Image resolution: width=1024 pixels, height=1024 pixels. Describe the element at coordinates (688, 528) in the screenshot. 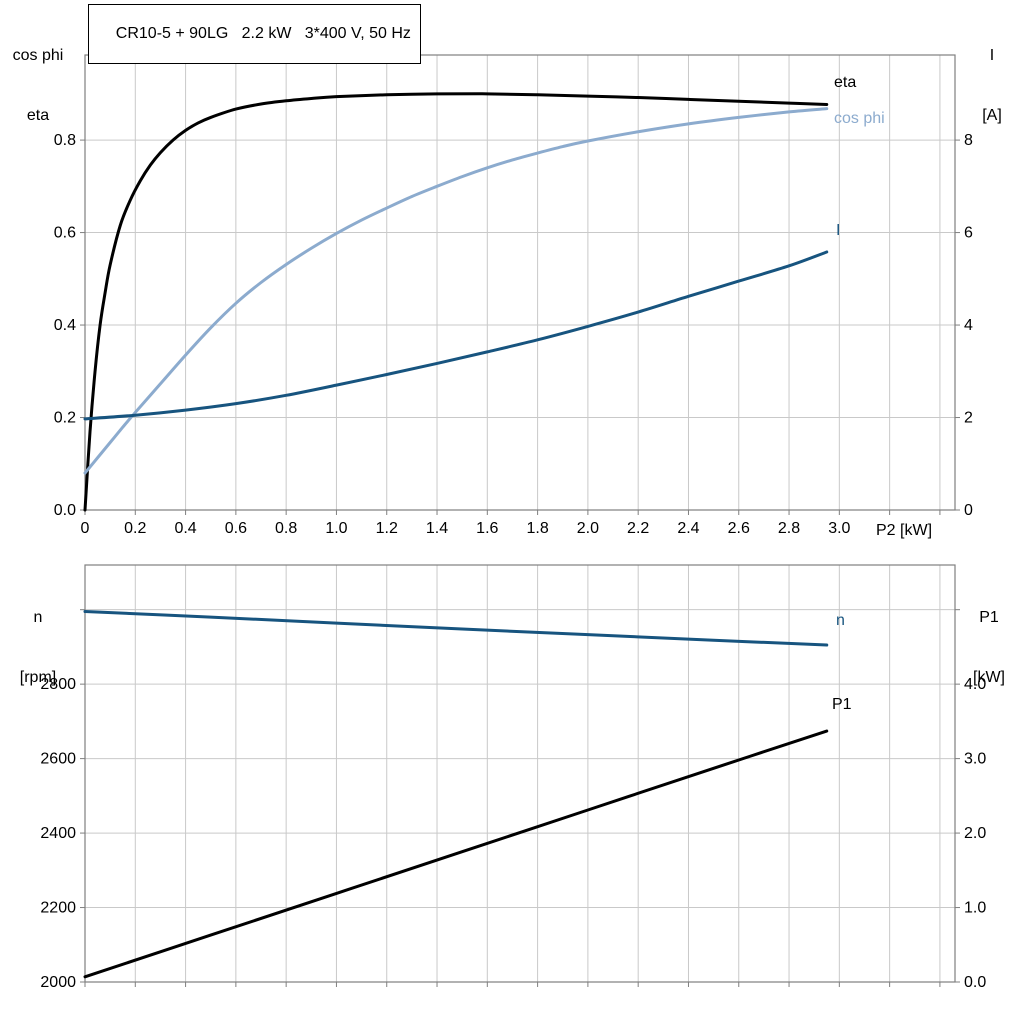

I see `x-tick-label: 2.4` at that location.